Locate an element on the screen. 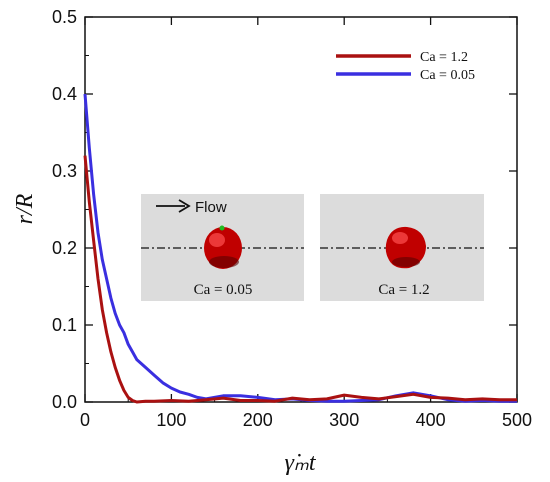 The width and height of the screenshot is (550, 482). x-tick-label: 400 is located at coordinates (431, 420).